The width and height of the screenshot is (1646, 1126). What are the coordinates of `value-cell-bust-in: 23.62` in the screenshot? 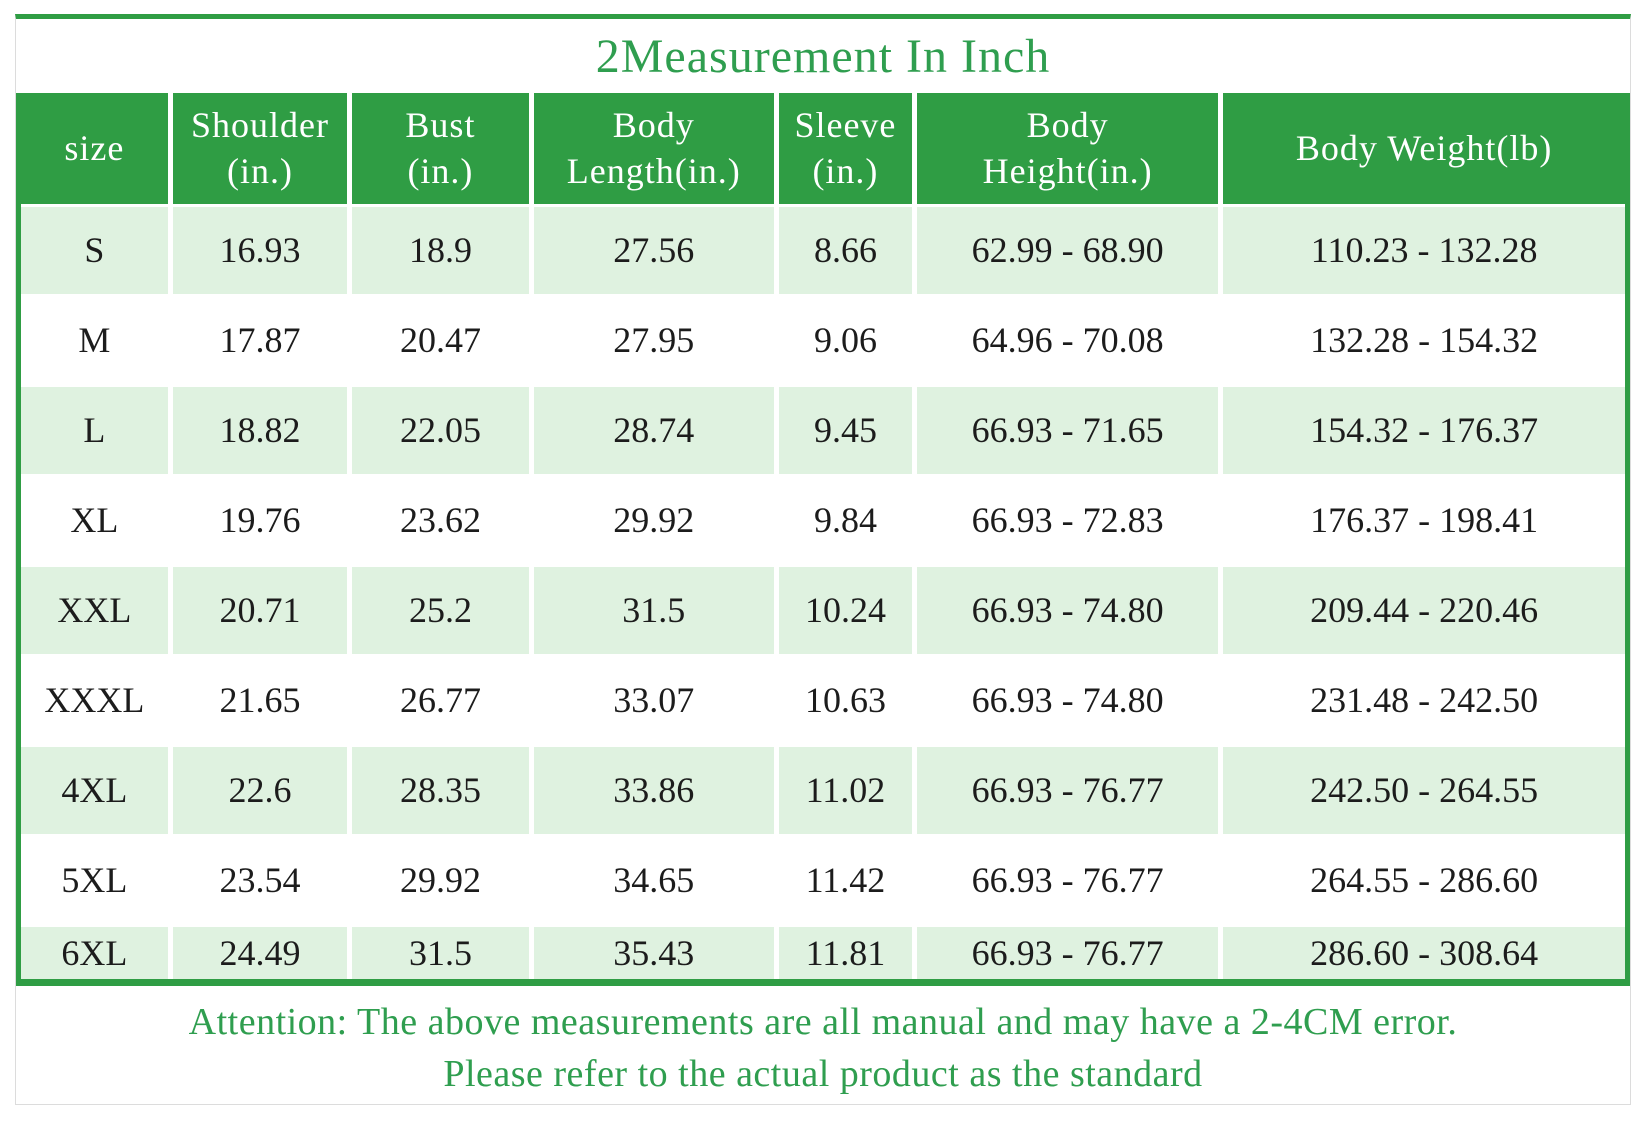 It's located at (441, 521).